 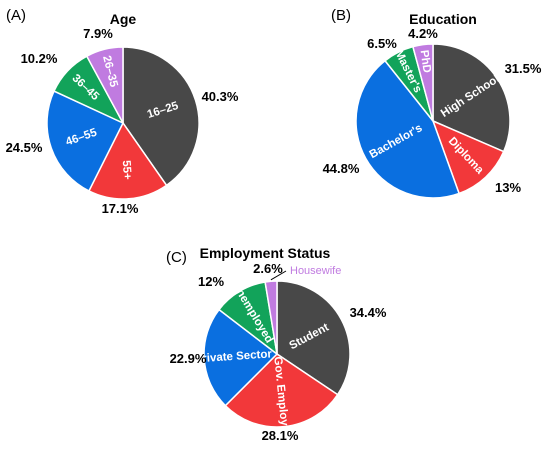 I want to click on panel-a-letter: (A), so click(x=16, y=15).